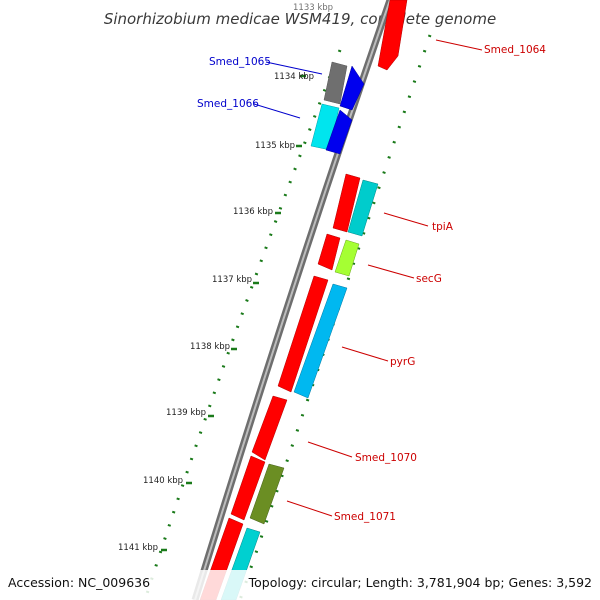  Describe the element at coordinates (79, 582) in the screenshot. I see `accession-text: Accession: NC_009636` at that location.